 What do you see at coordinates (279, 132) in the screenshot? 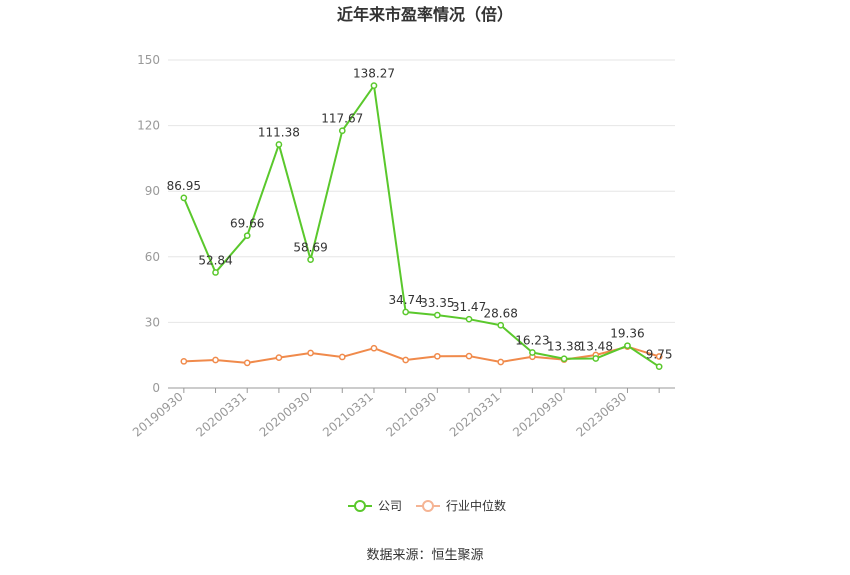
I see `data-label: 111.38` at bounding box center [279, 132].